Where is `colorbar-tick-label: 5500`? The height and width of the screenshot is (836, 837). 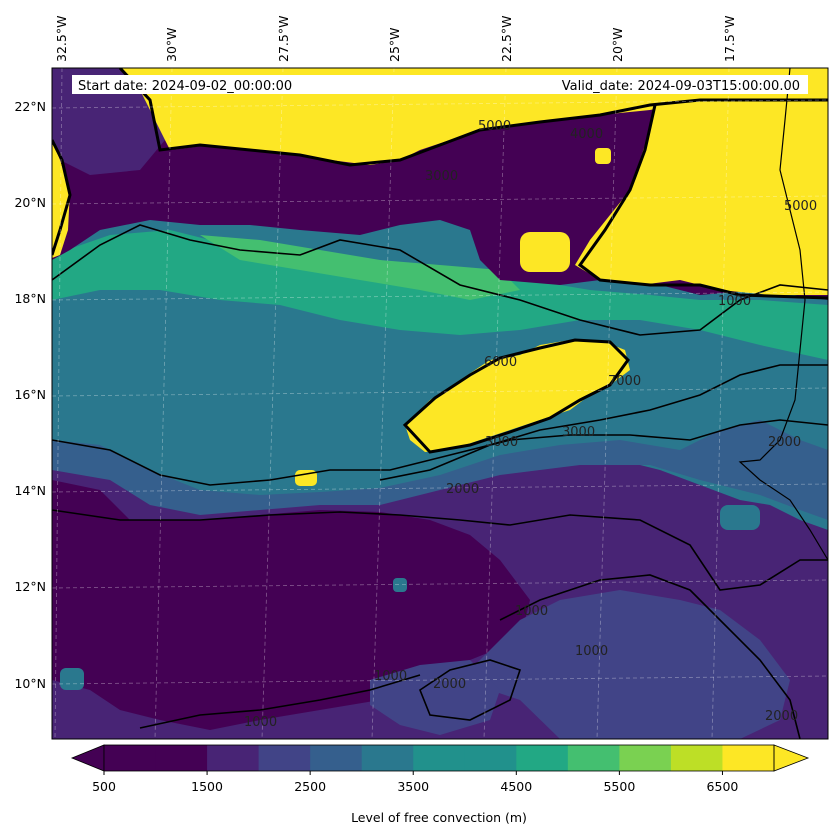
colorbar-tick-label: 5500 is located at coordinates (619, 786).